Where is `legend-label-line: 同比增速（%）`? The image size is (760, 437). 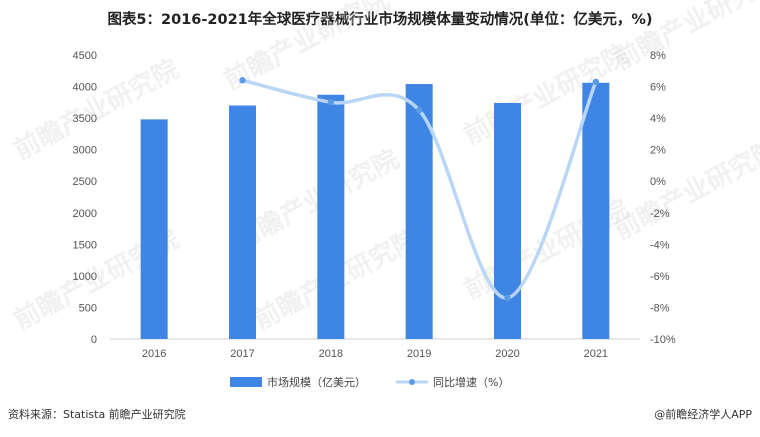
legend-label-line: 同比增速（%） is located at coordinates (471, 382).